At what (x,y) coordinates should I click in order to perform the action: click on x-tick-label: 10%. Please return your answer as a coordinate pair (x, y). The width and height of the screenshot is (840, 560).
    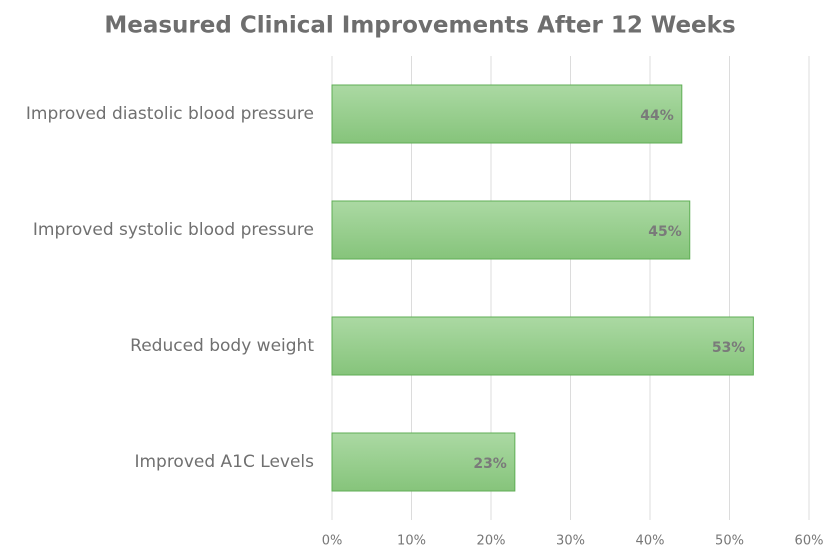
    Looking at the image, I should click on (411, 541).